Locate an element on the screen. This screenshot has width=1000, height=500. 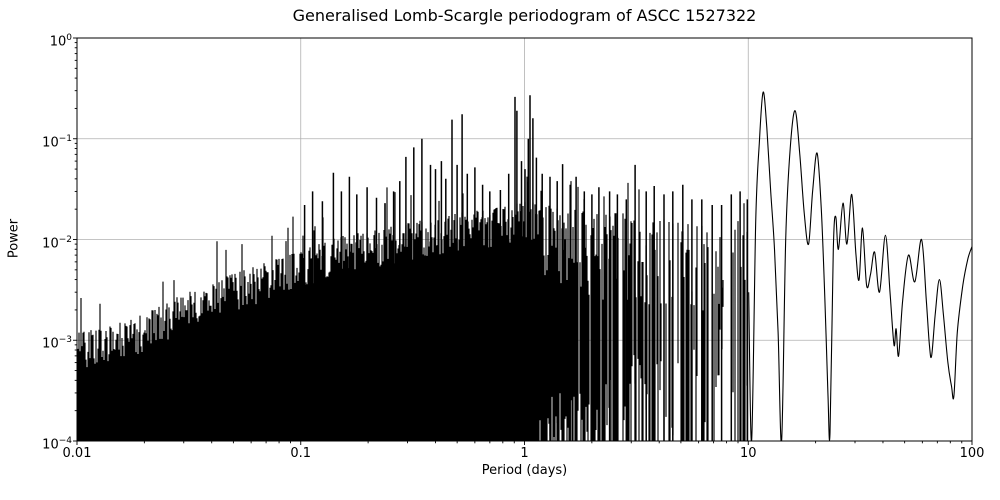
x-tick-label: 0.01 is located at coordinates (77, 453).